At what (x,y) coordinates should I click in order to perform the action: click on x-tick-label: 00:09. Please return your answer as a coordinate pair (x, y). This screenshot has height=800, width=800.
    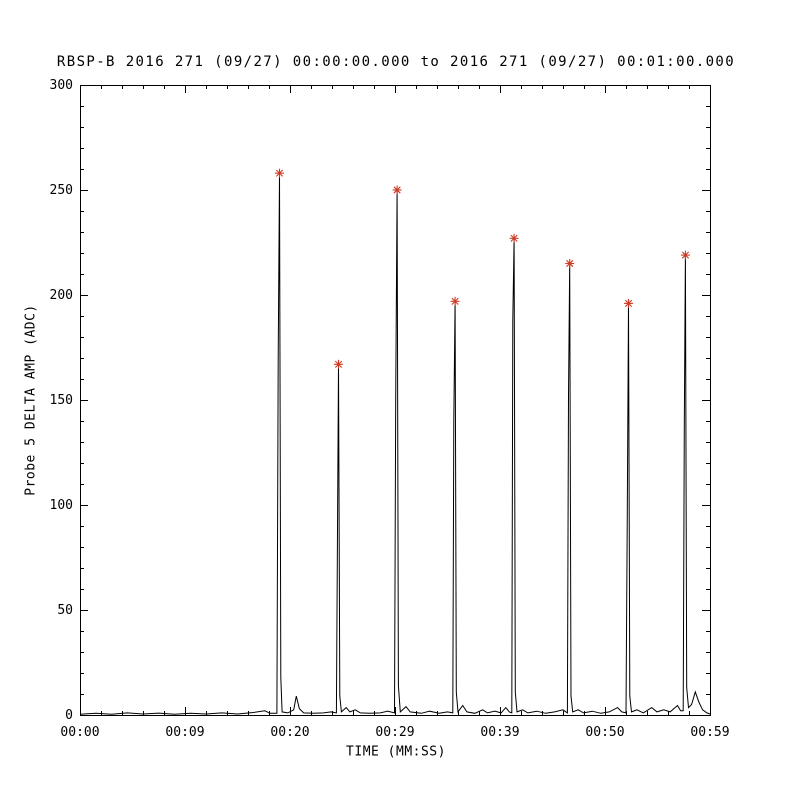
    Looking at the image, I should click on (184, 732).